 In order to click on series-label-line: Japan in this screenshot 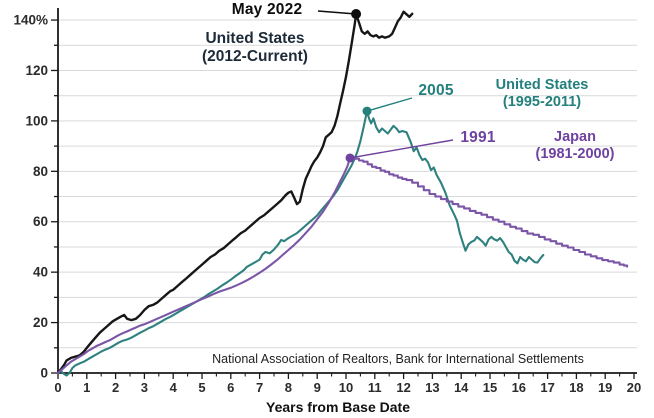, I will do `click(575, 137)`.